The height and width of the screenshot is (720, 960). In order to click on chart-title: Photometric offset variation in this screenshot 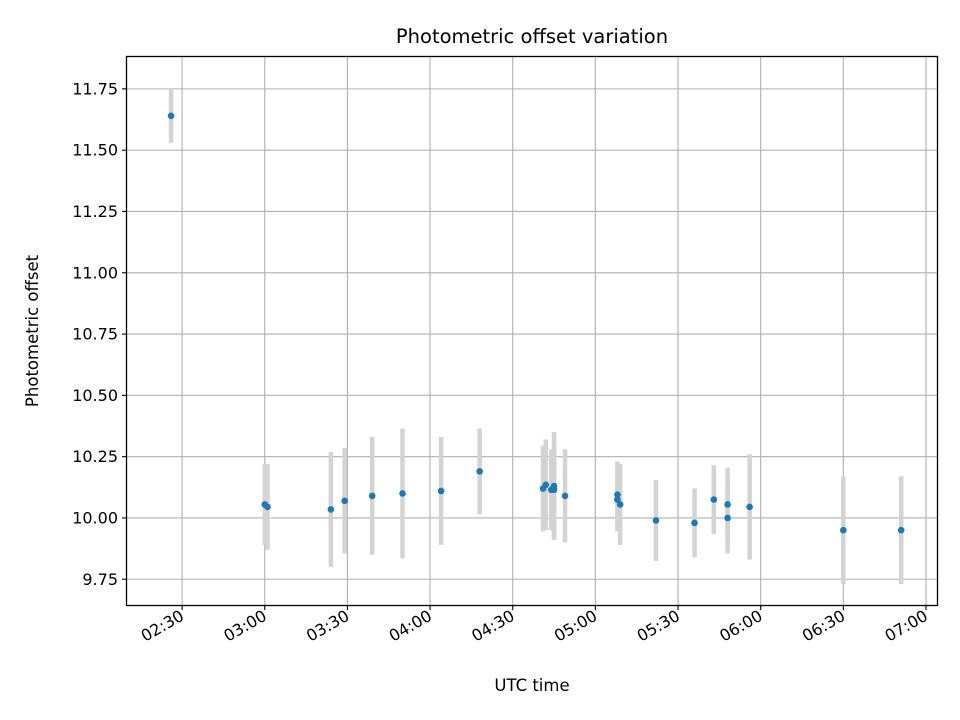, I will do `click(532, 36)`.